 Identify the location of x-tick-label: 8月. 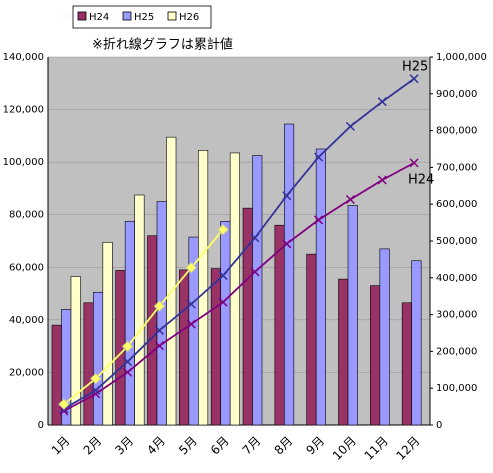
(284, 446).